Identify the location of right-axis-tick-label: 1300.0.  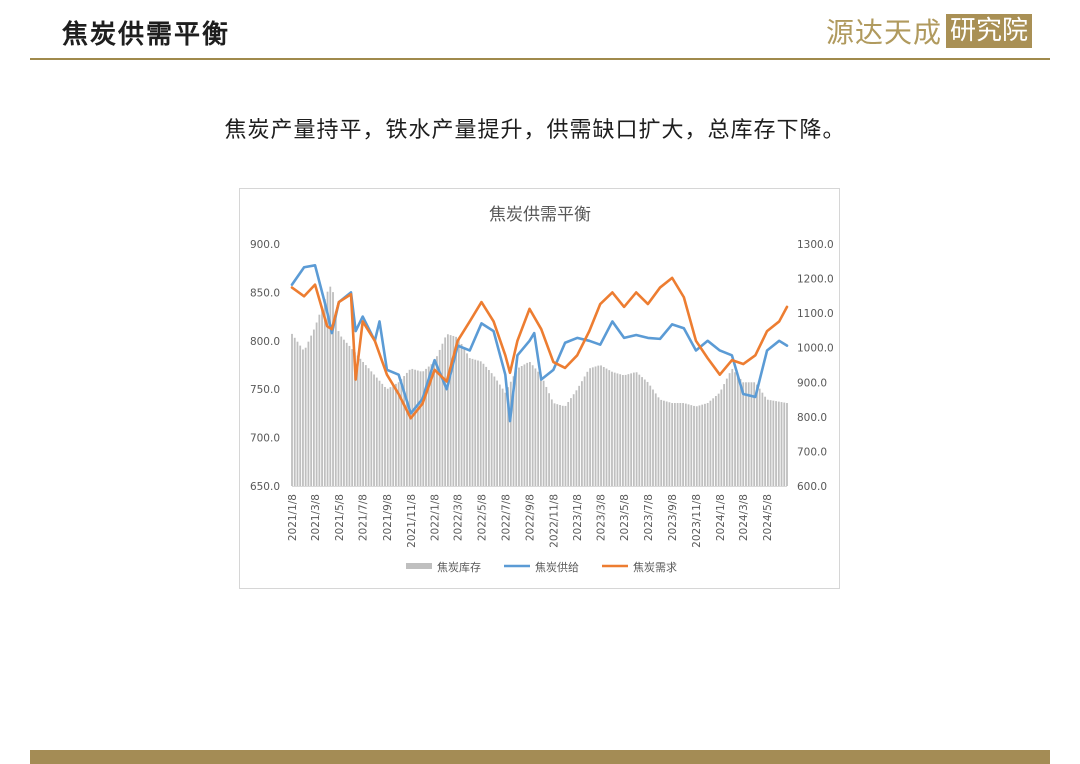
(815, 245).